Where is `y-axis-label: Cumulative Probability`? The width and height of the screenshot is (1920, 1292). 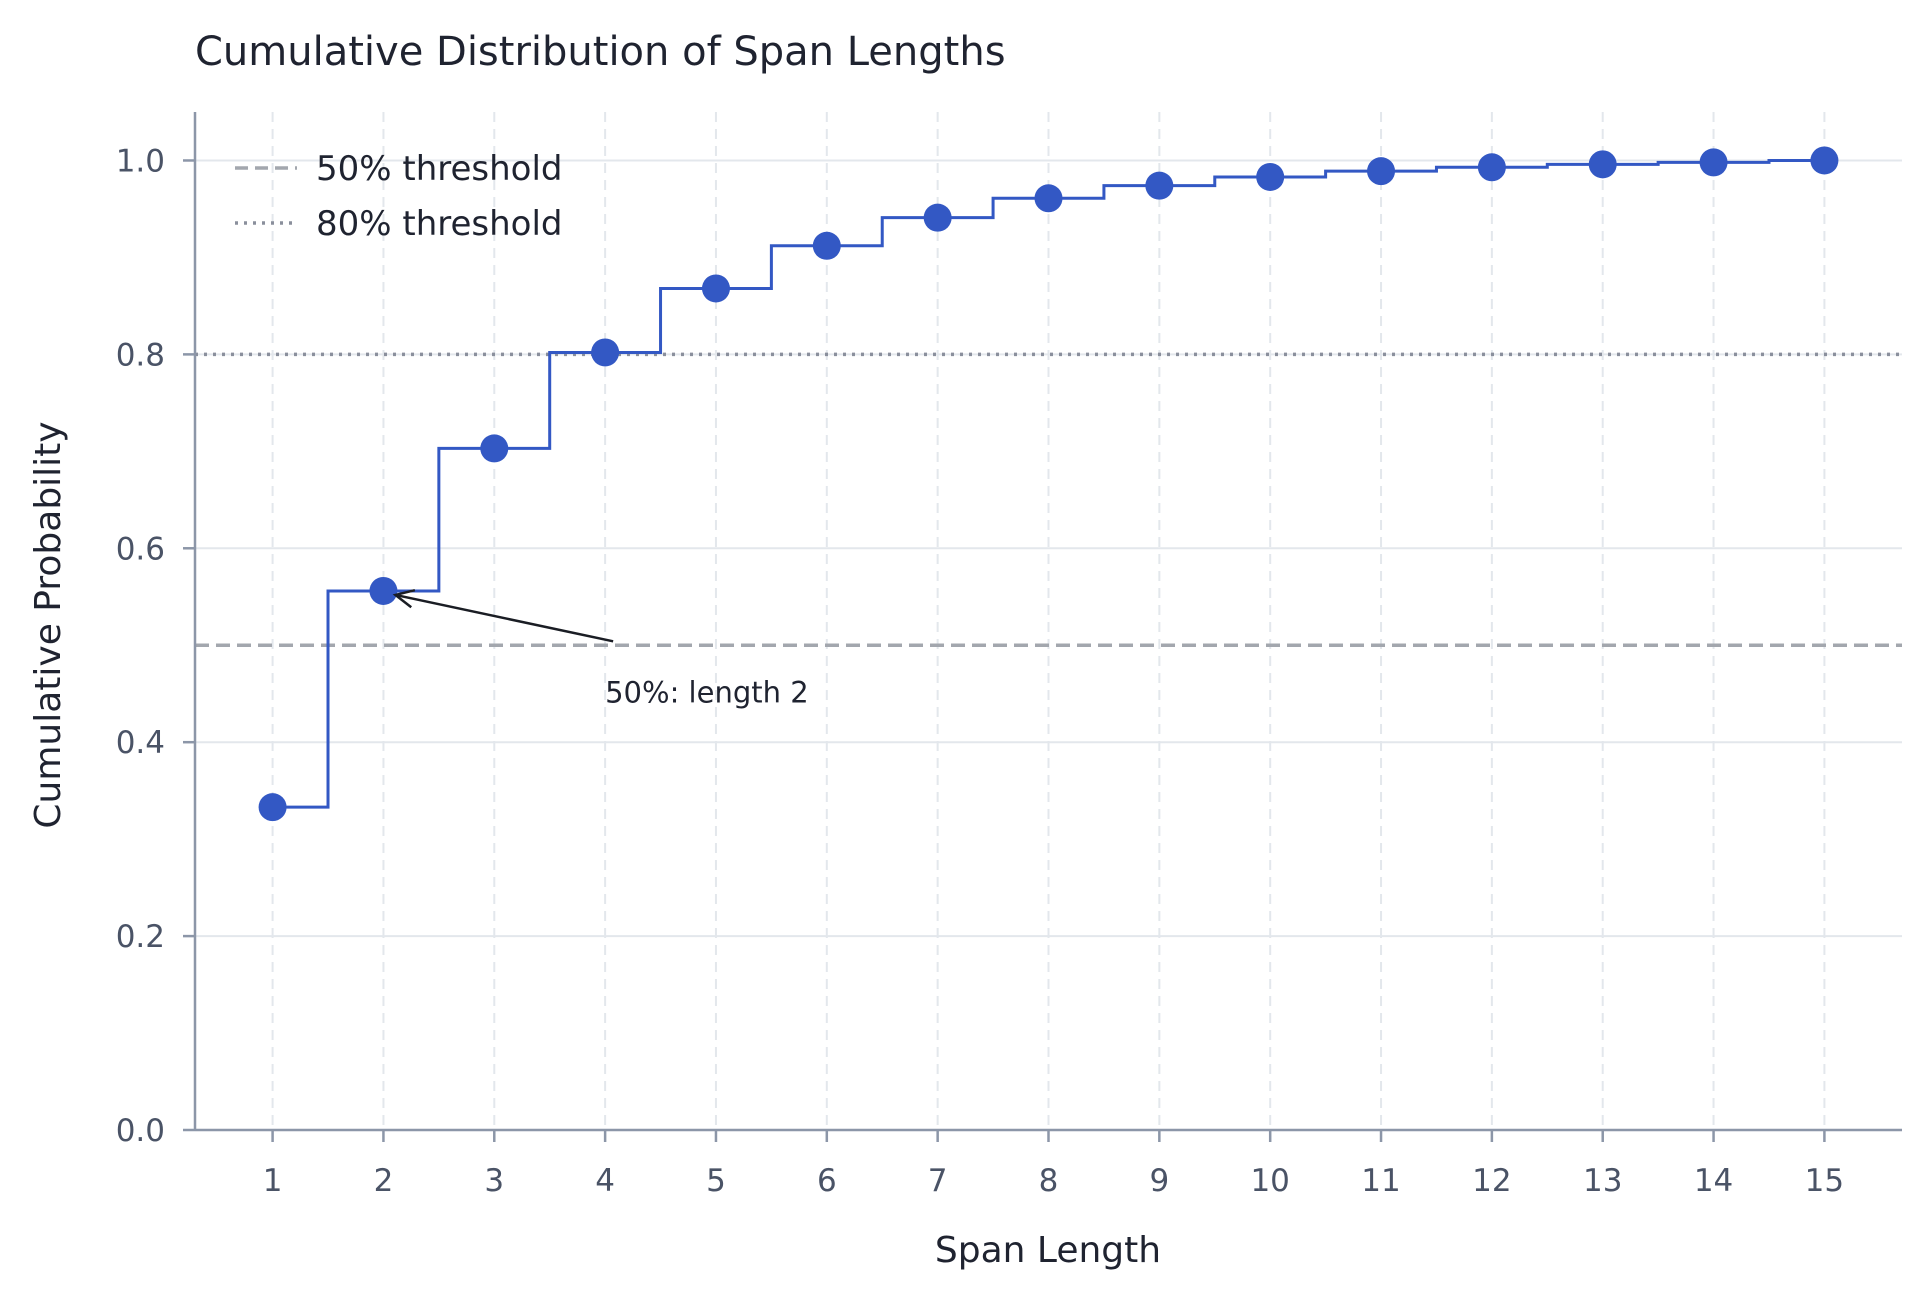
y-axis-label: Cumulative Probability is located at coordinates (48, 624).